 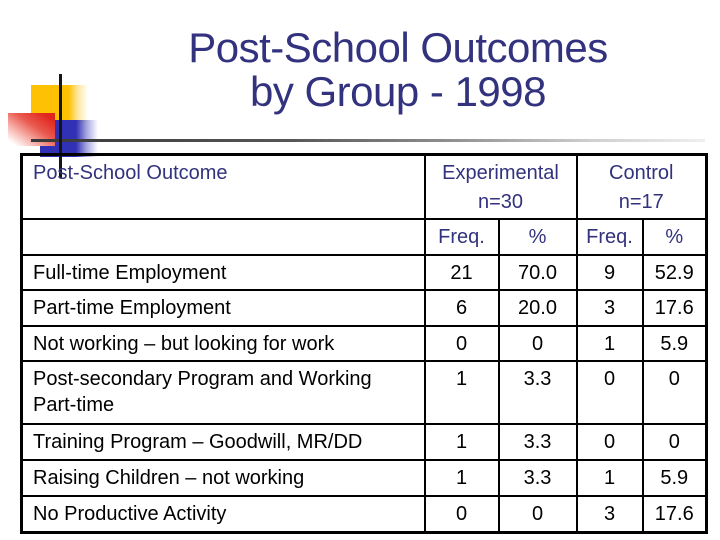 I want to click on outcome-cell: Raising Children – not working, so click(x=223, y=478).